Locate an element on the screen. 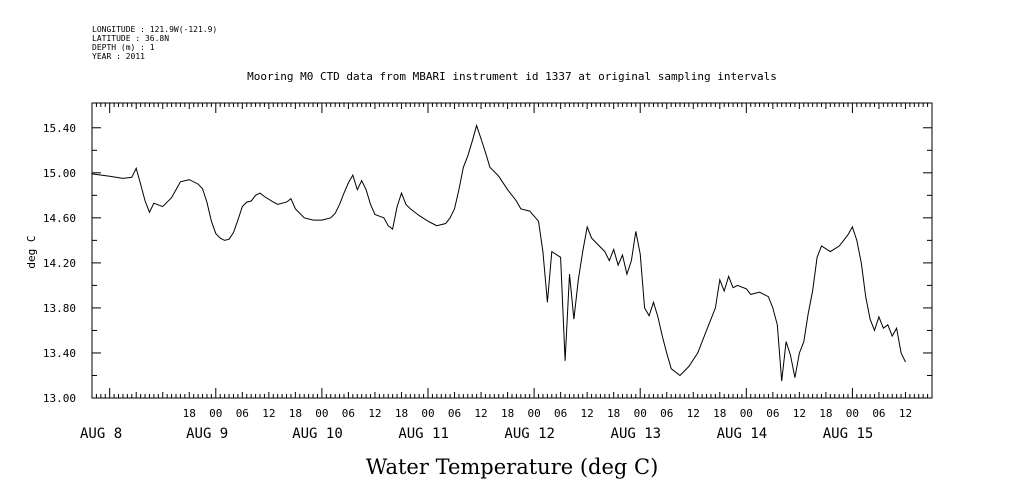 This screenshot has height=504, width=1009. bottom-title: Water Temperature (deg C) is located at coordinates (512, 467).